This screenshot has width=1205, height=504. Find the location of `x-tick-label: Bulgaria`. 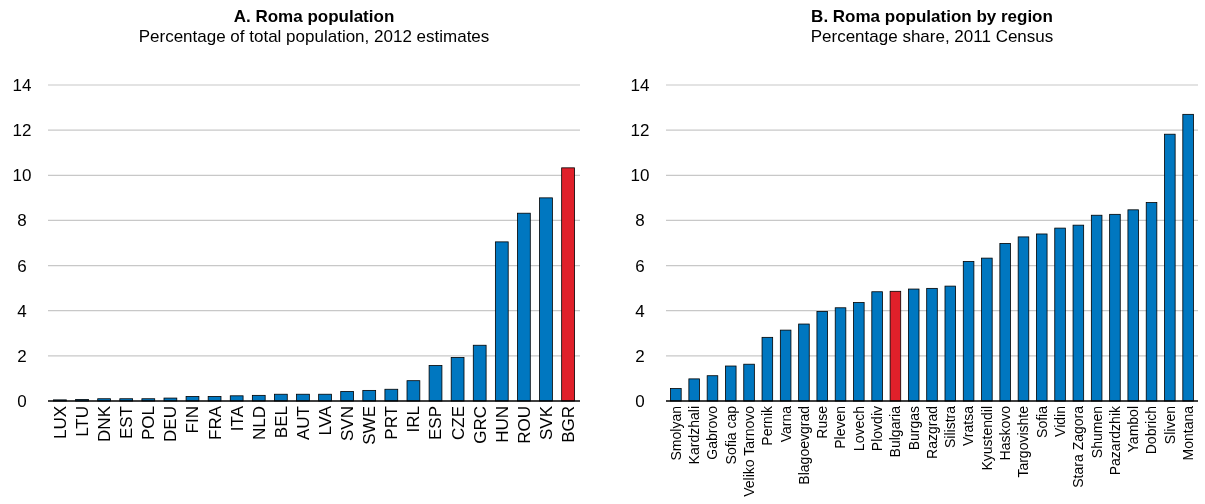

x-tick-label: Bulgaria is located at coordinates (895, 431).